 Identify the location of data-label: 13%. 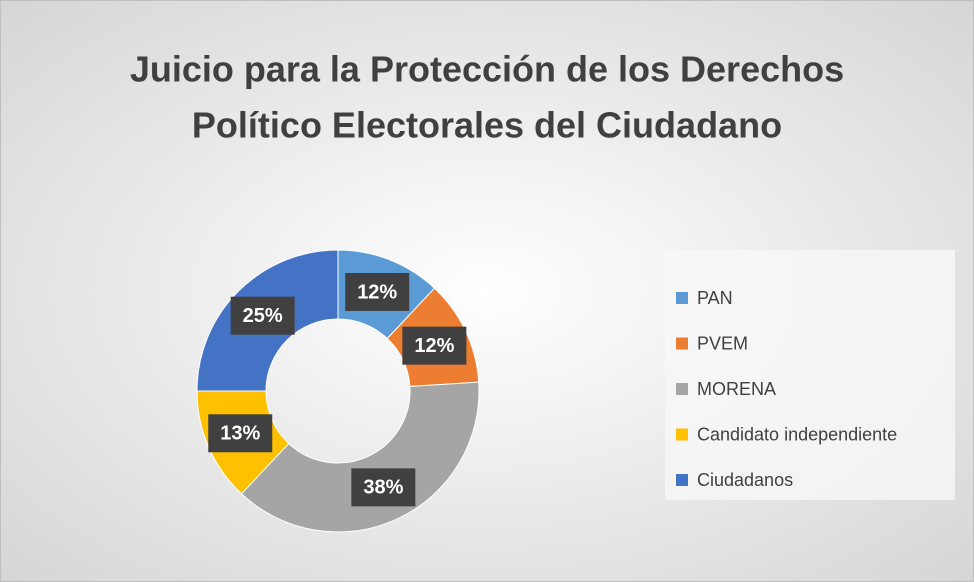
(240, 434).